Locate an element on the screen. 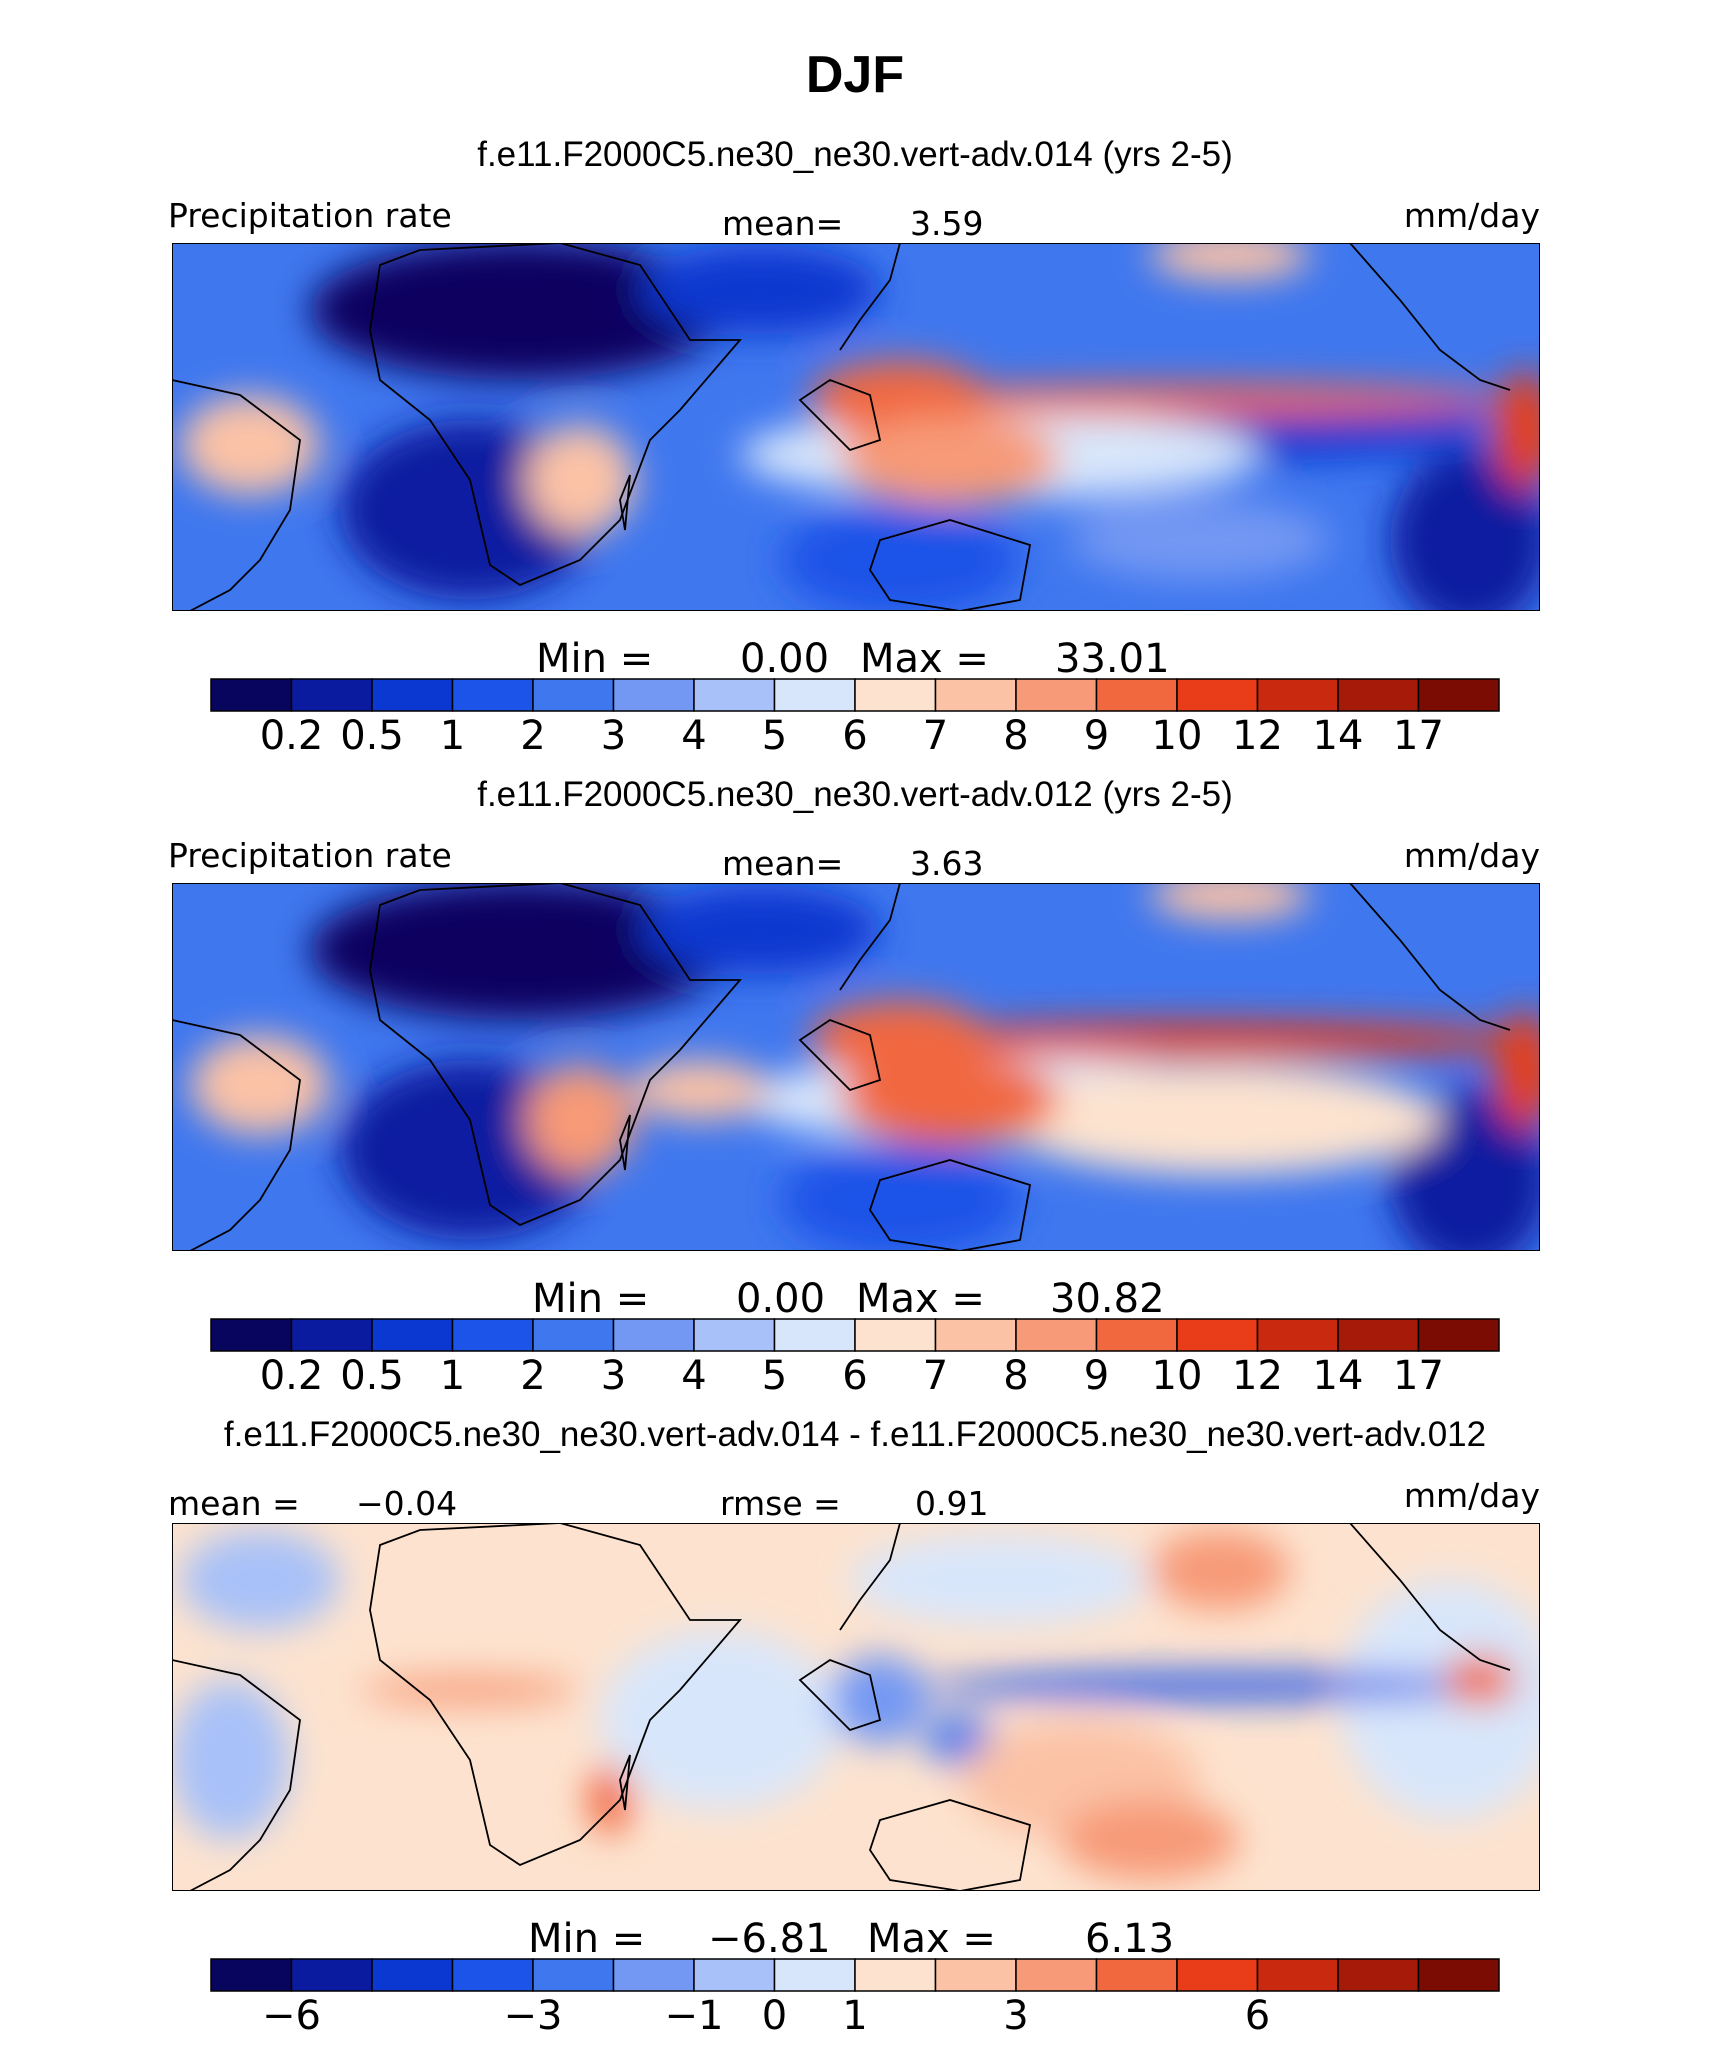 This screenshot has width=1710, height=2052. panel-1-map-field is located at coordinates (856, 427).